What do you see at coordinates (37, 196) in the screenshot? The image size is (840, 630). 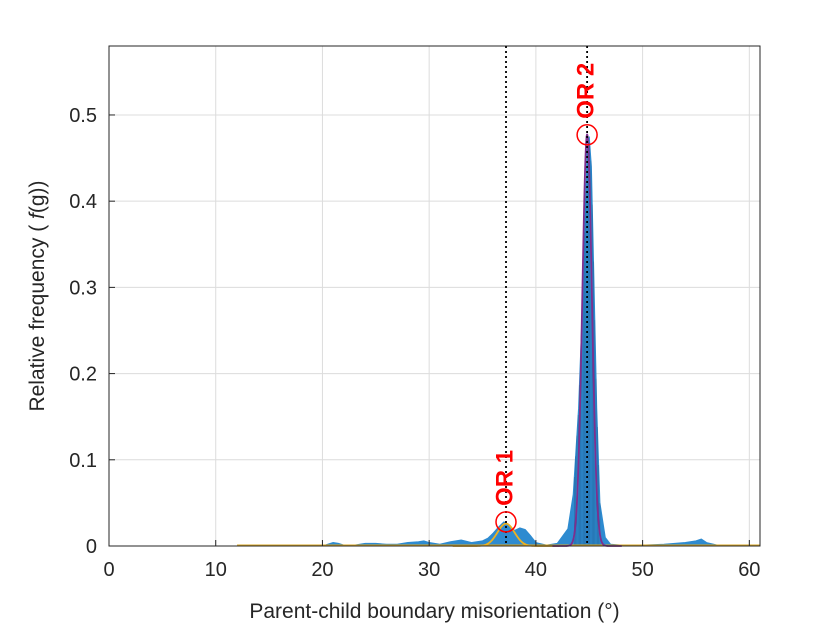 I see `y-axis-label-suffix: (g))` at bounding box center [37, 196].